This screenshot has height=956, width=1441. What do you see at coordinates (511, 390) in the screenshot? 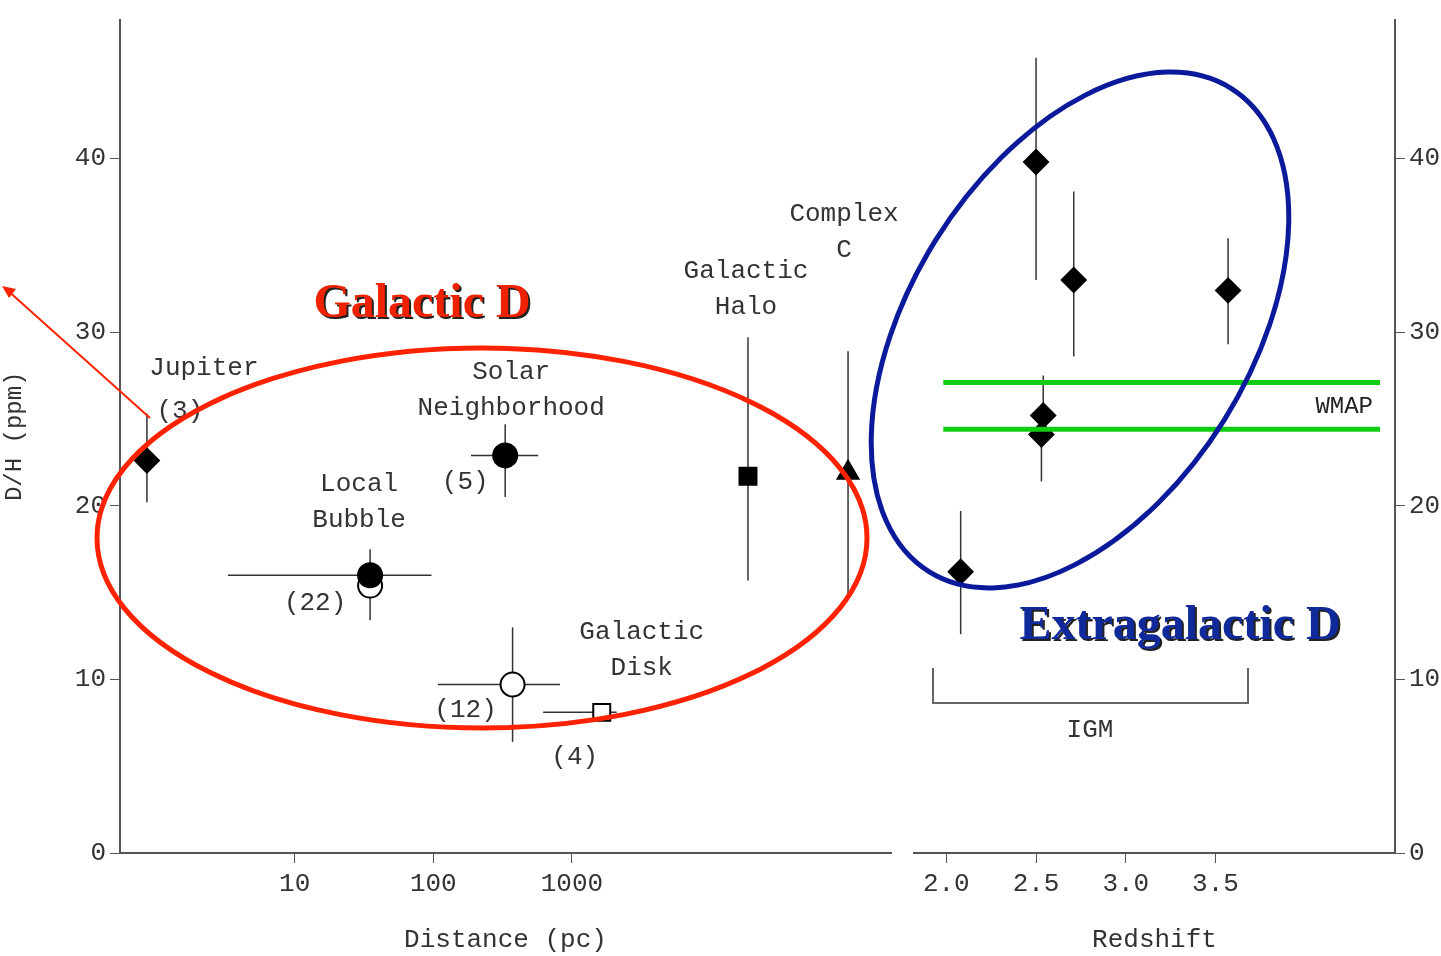
I see `annotation: Solar Neighborhood` at bounding box center [511, 390].